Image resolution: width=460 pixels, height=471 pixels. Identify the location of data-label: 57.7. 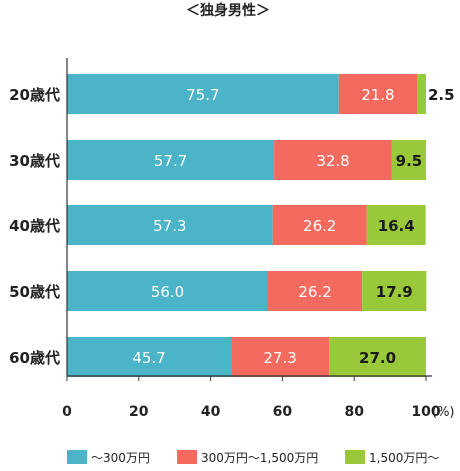
(170, 161).